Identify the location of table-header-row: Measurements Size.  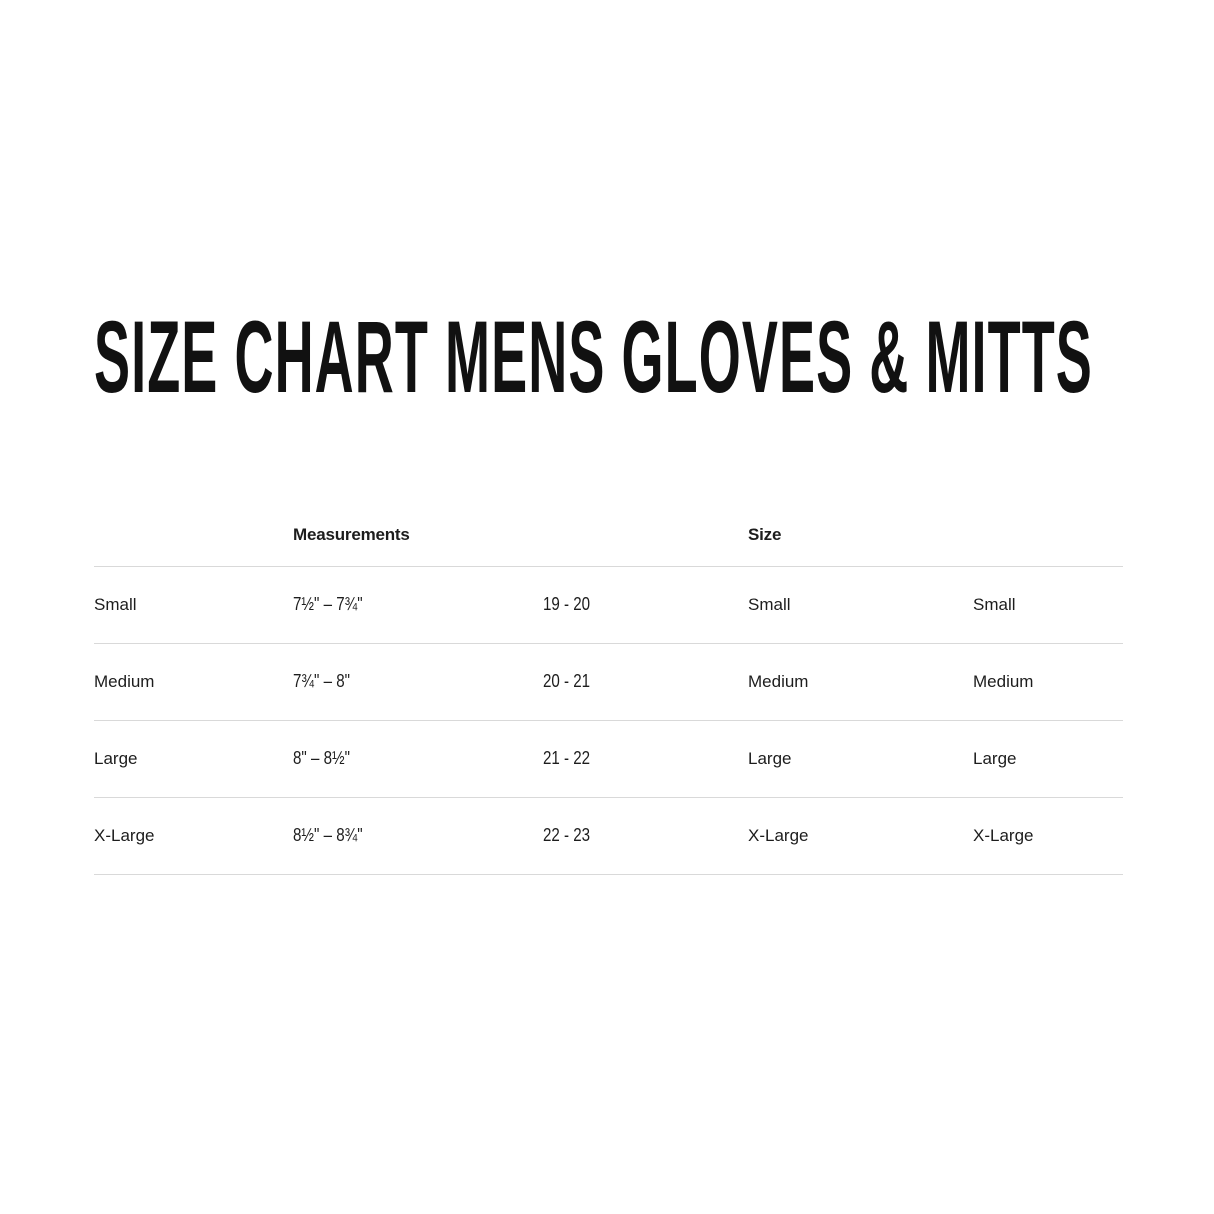
(608, 536).